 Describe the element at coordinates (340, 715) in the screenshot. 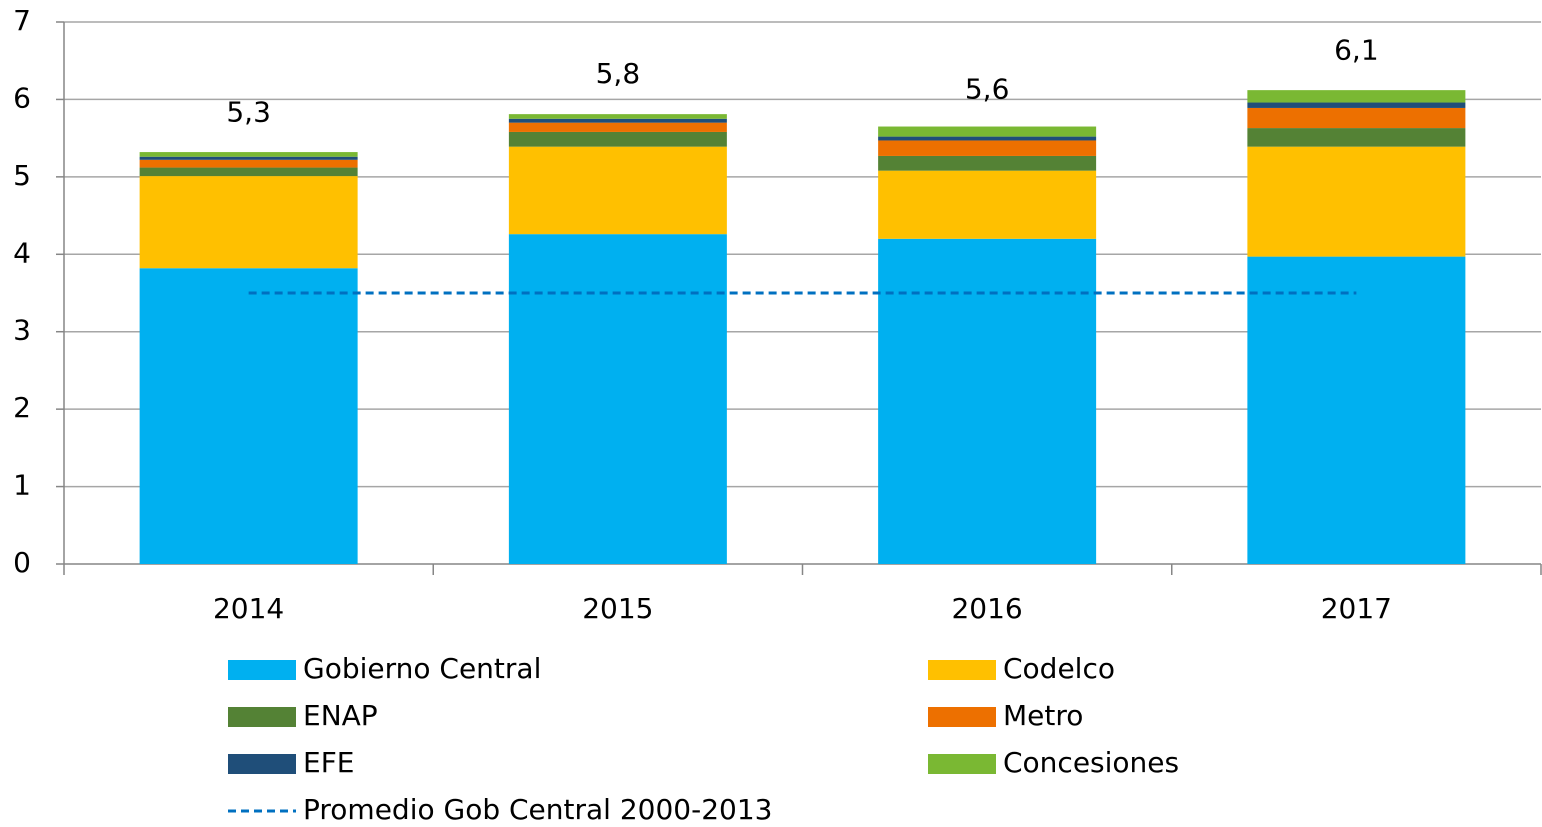

I see `legend-label: ENAP` at that location.